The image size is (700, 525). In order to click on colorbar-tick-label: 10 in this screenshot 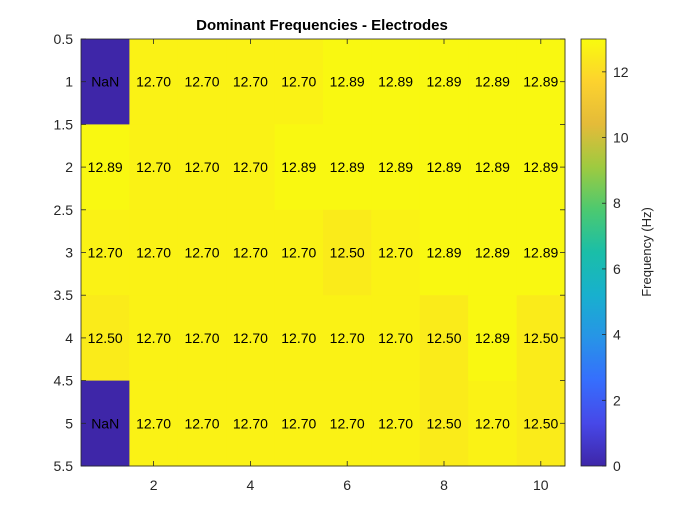, I will do `click(621, 138)`.